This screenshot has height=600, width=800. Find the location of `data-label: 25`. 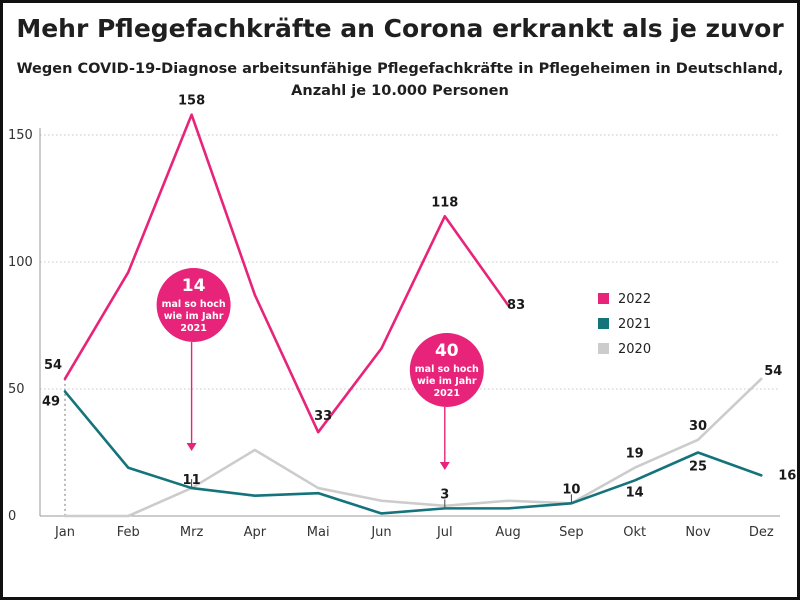

data-label: 25 is located at coordinates (698, 467).